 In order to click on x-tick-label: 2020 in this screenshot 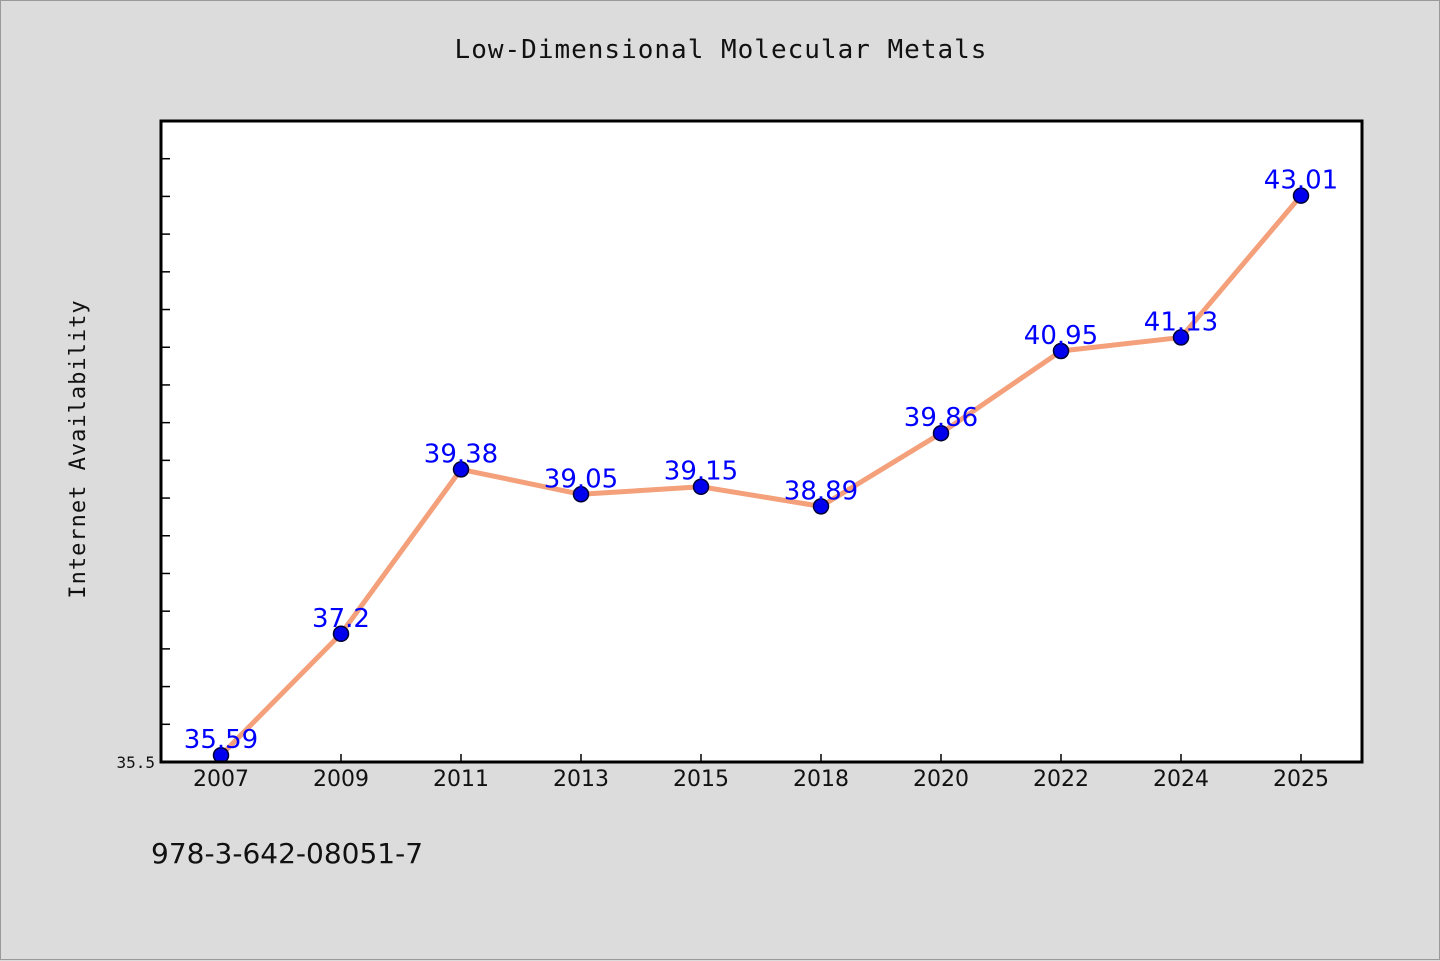, I will do `click(941, 779)`.